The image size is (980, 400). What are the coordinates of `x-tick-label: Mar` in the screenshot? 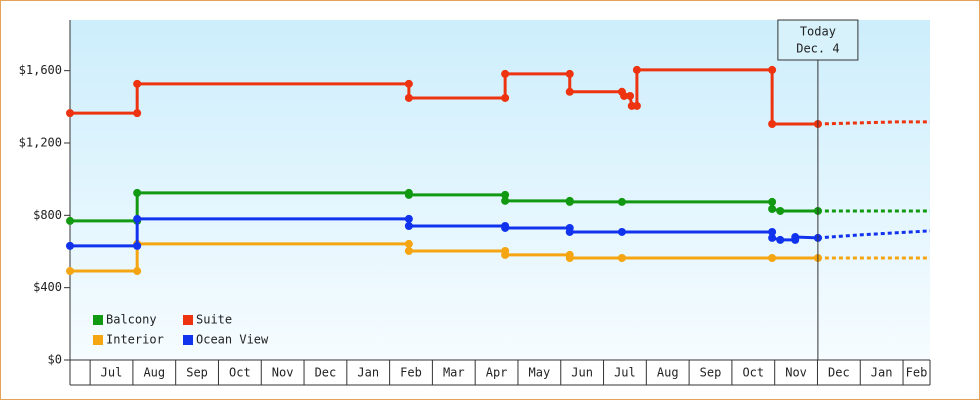 It's located at (454, 373).